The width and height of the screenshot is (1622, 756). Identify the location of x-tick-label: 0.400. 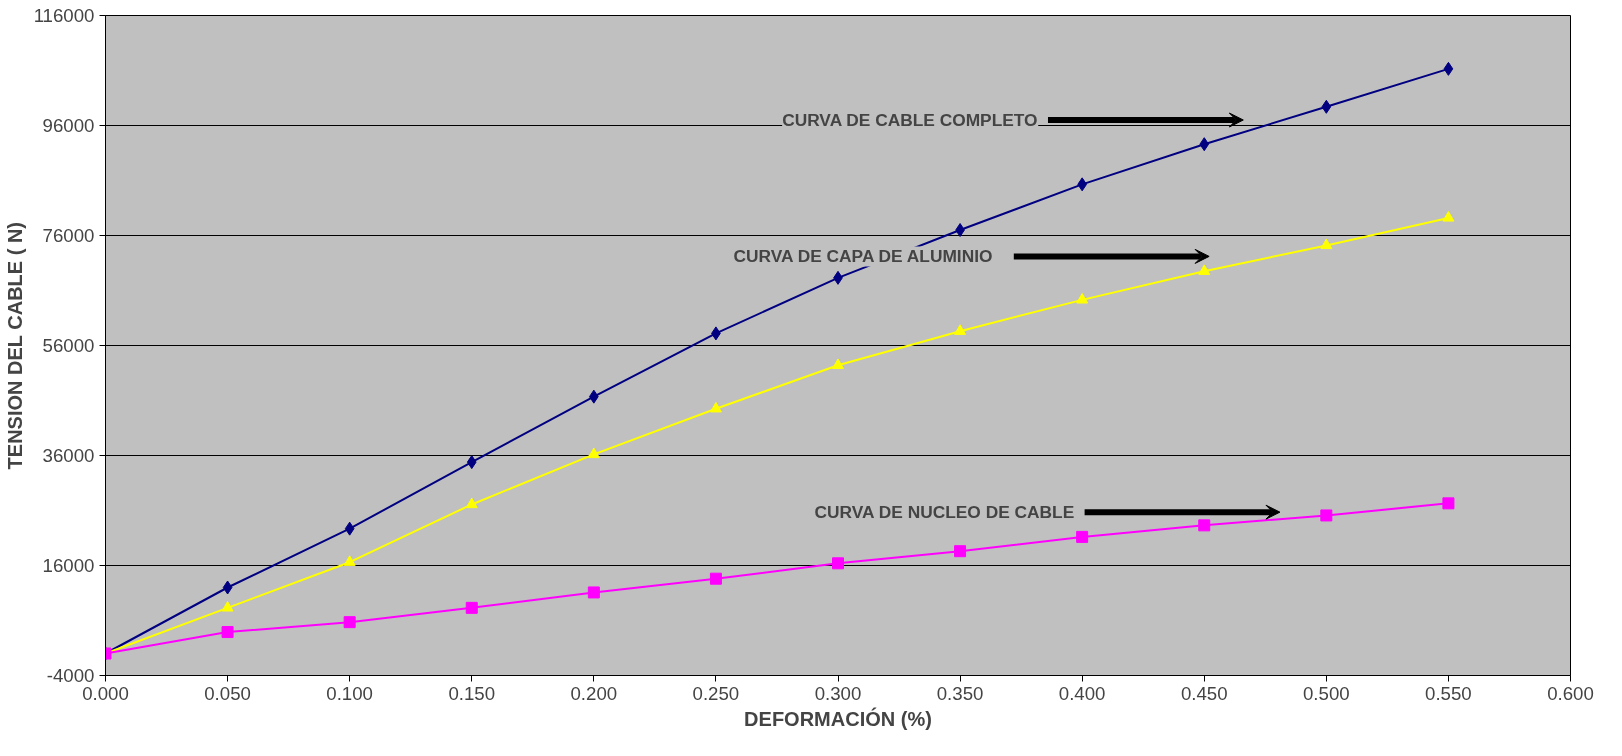
(1082, 693).